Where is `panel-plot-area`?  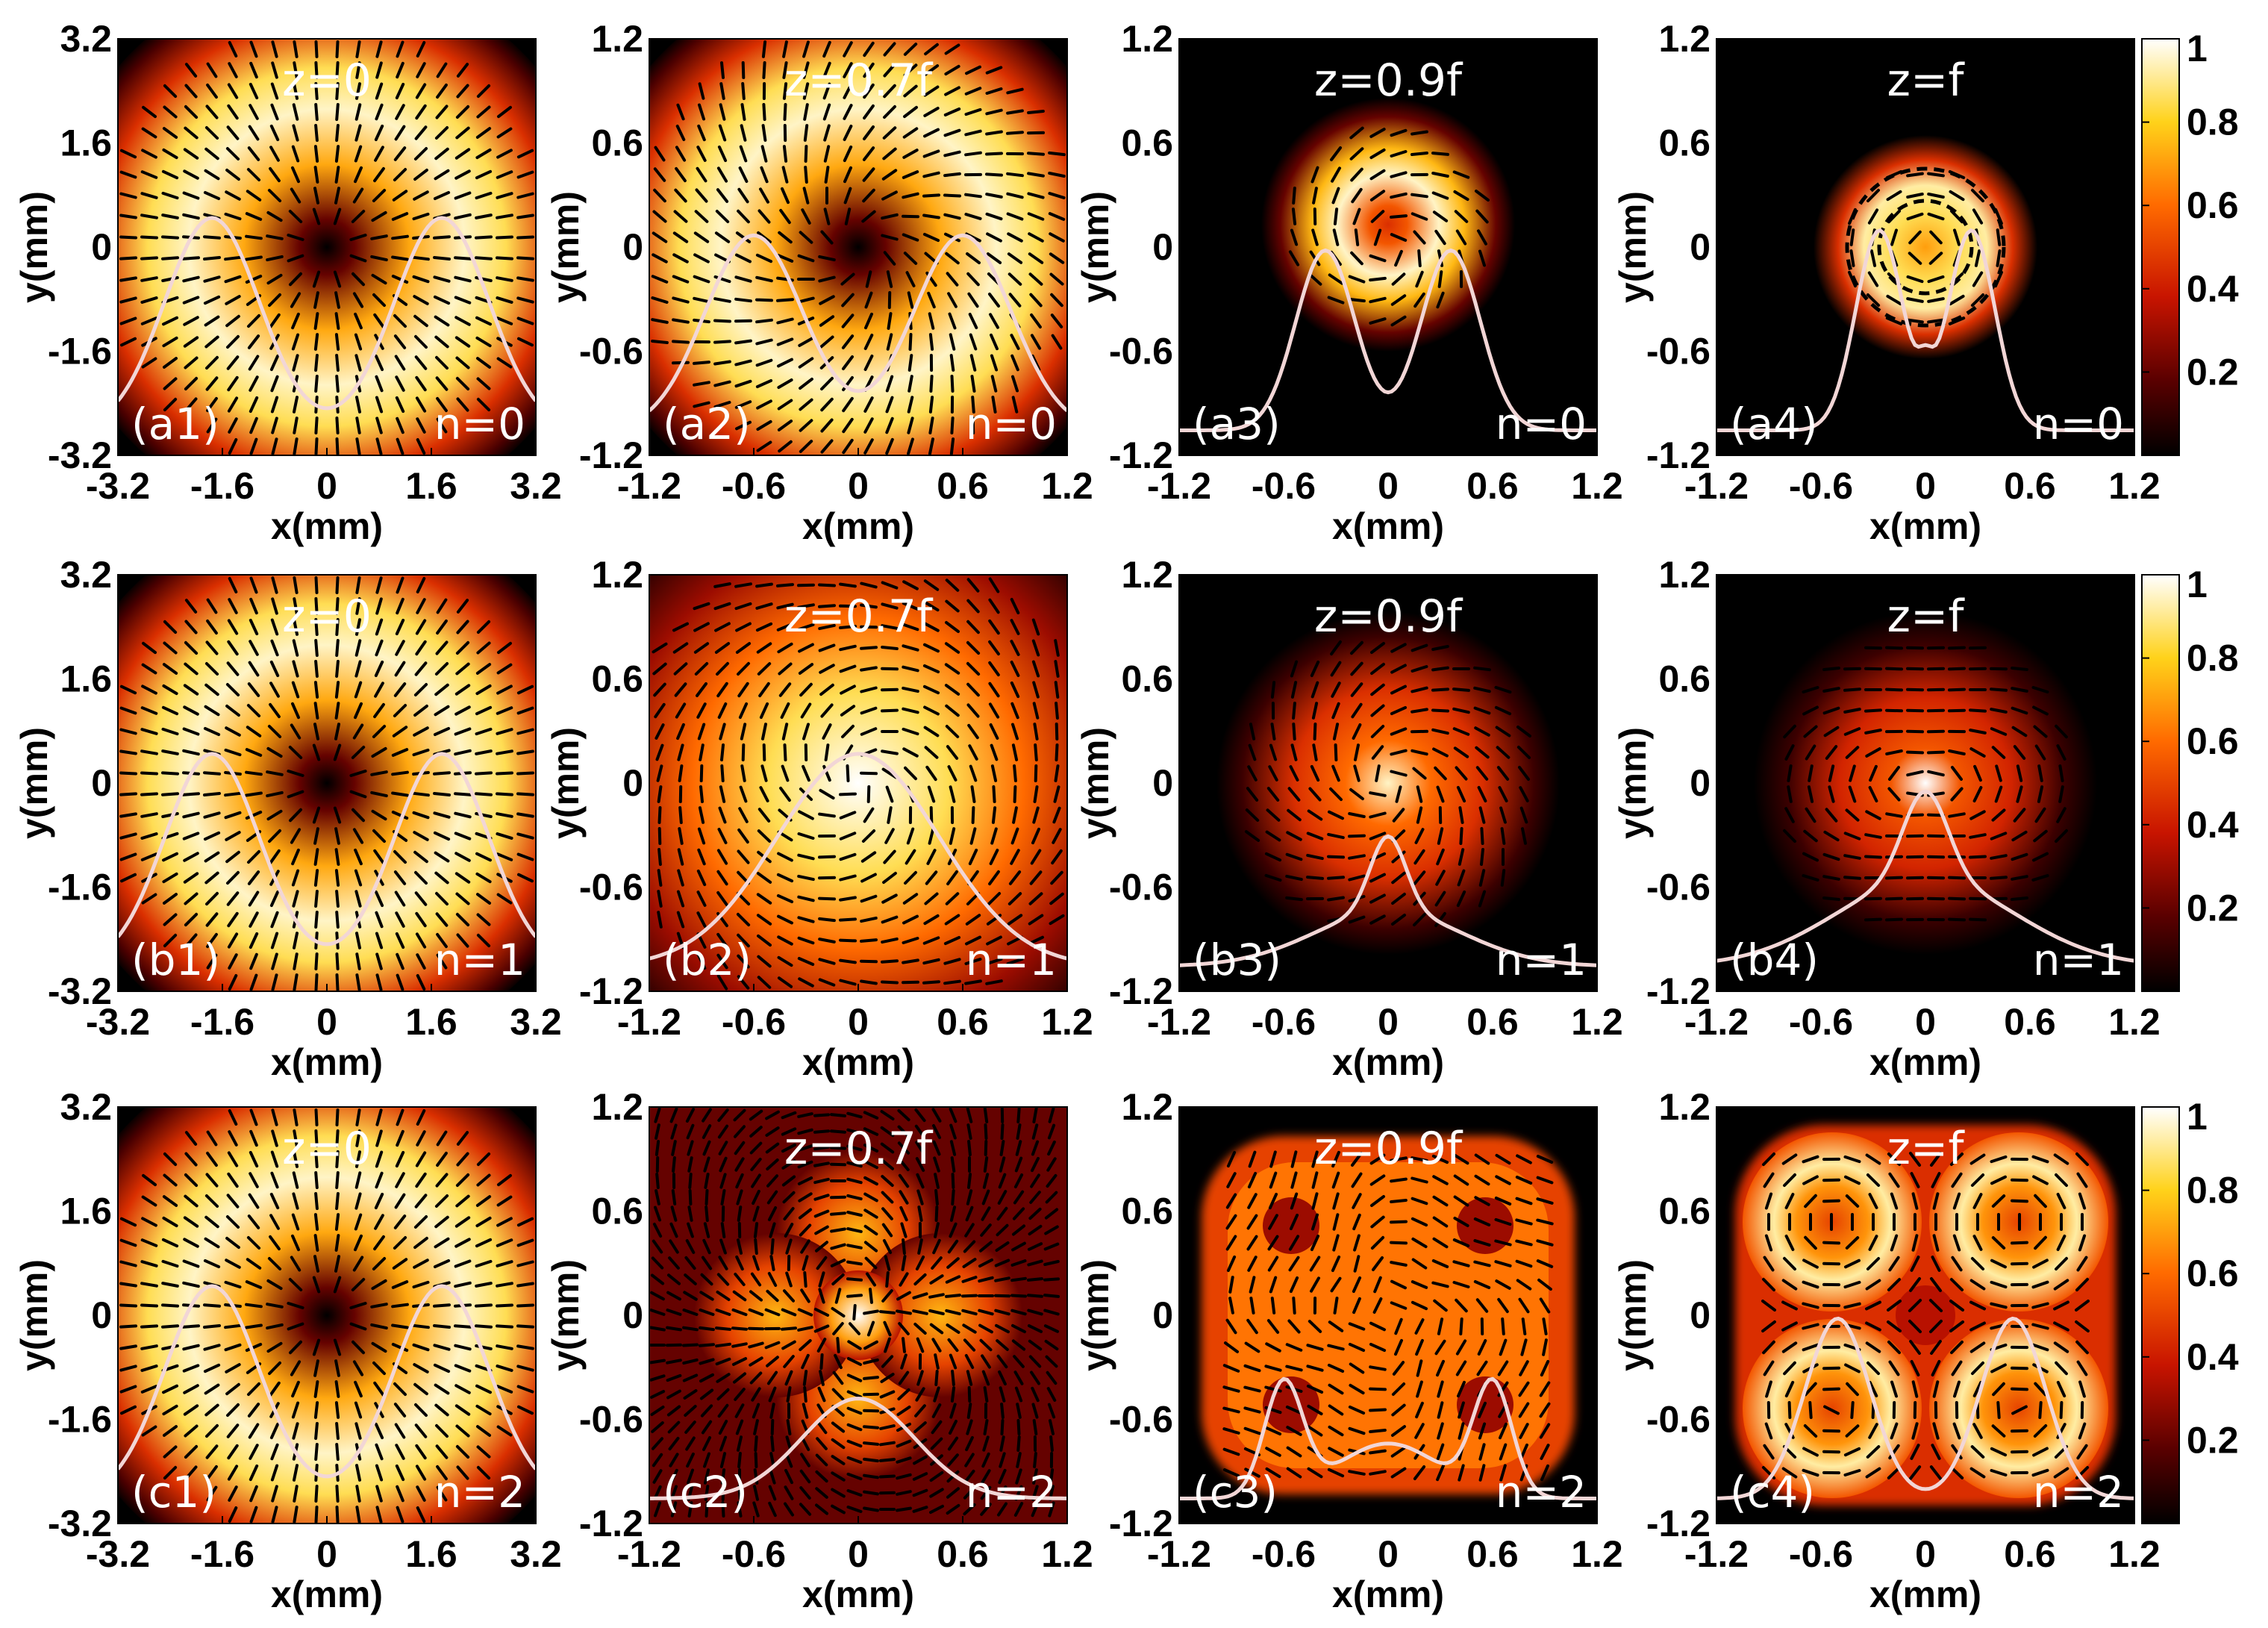 panel-plot-area is located at coordinates (1925, 247).